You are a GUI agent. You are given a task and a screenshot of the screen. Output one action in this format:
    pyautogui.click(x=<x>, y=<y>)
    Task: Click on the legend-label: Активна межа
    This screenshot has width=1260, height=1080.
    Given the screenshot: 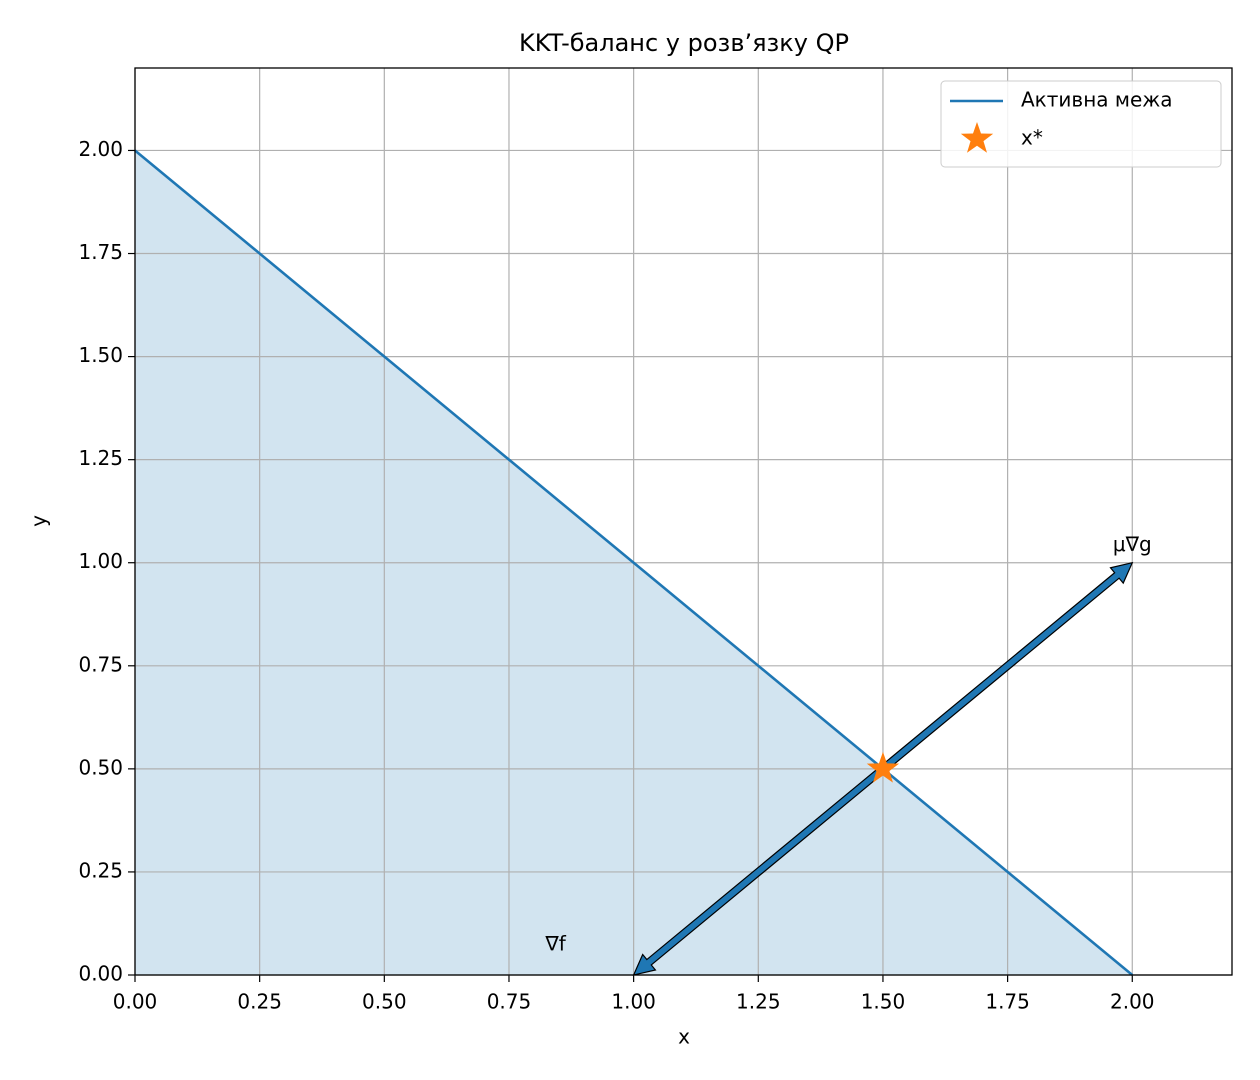 What is the action you would take?
    pyautogui.click(x=1097, y=100)
    